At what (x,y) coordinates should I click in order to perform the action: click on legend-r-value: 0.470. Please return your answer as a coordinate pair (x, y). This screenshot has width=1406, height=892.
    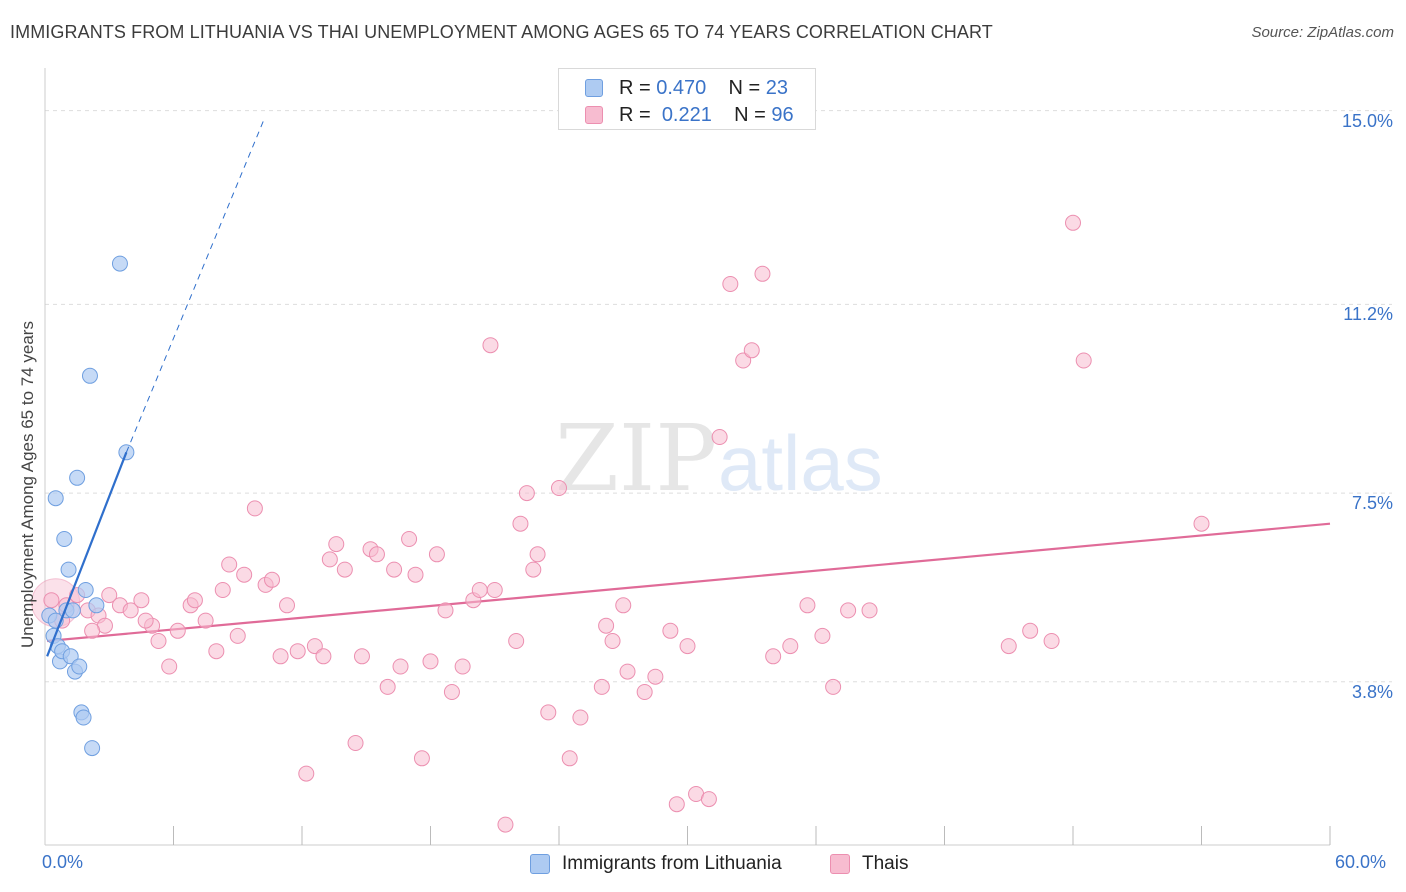
    Looking at the image, I should click on (681, 88).